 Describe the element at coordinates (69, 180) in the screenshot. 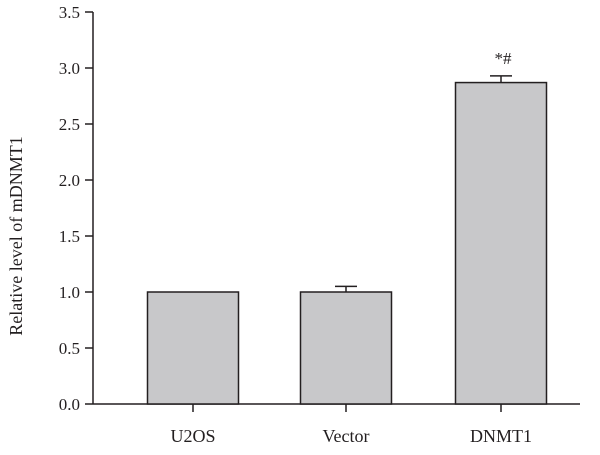

I see `y-tick-label: 2.0` at that location.